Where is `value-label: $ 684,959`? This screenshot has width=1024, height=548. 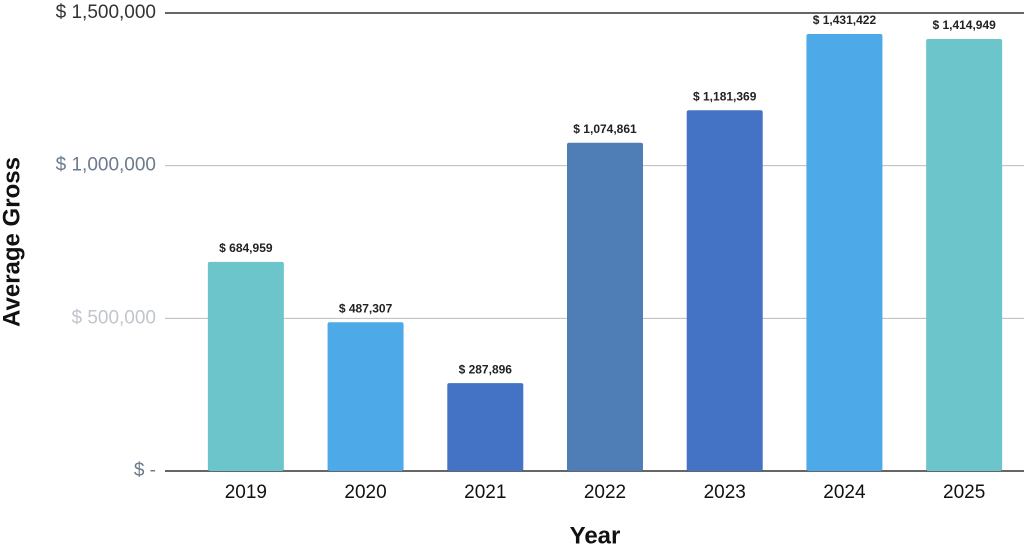 value-label: $ 684,959 is located at coordinates (246, 248).